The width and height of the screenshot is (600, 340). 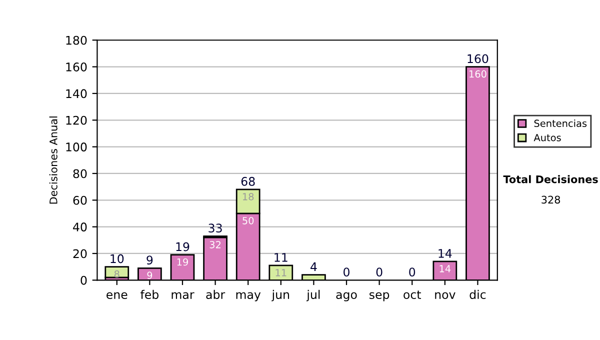 What do you see at coordinates (149, 295) in the screenshot?
I see `x-tick-label: feb` at bounding box center [149, 295].